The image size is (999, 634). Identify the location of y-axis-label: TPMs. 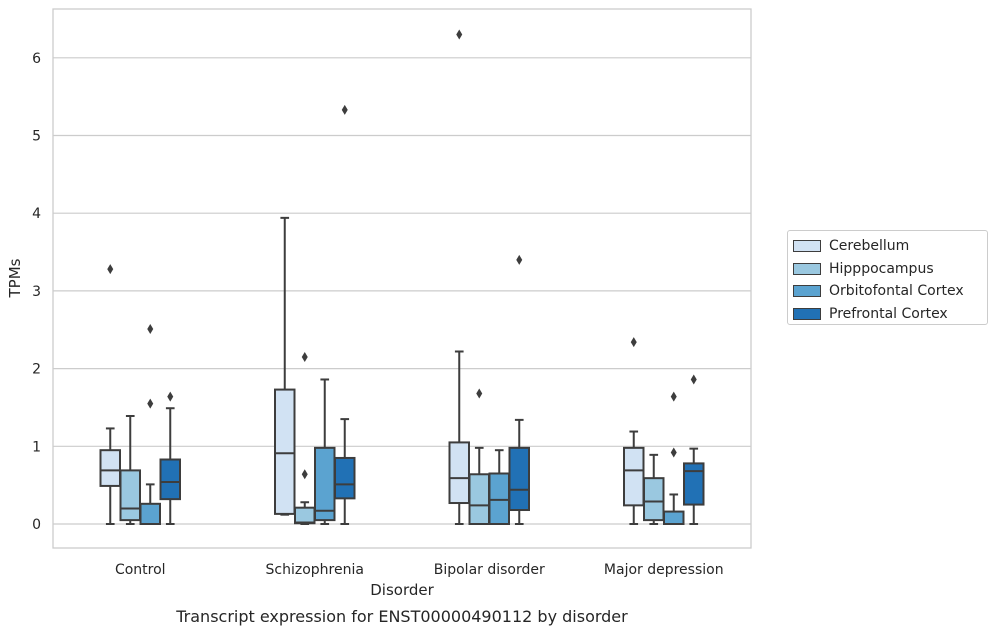
(15, 278).